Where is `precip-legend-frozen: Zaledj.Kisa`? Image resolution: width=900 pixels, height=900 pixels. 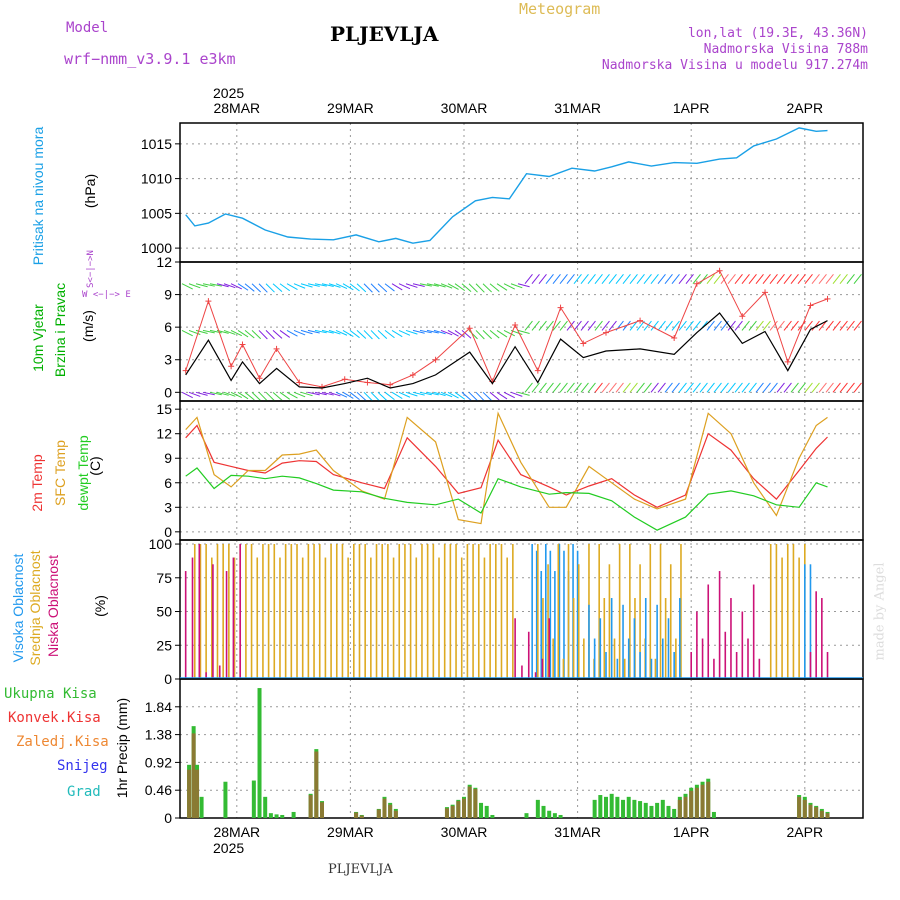 precip-legend-frozen: Zaledj.Kisa is located at coordinates (62, 742).